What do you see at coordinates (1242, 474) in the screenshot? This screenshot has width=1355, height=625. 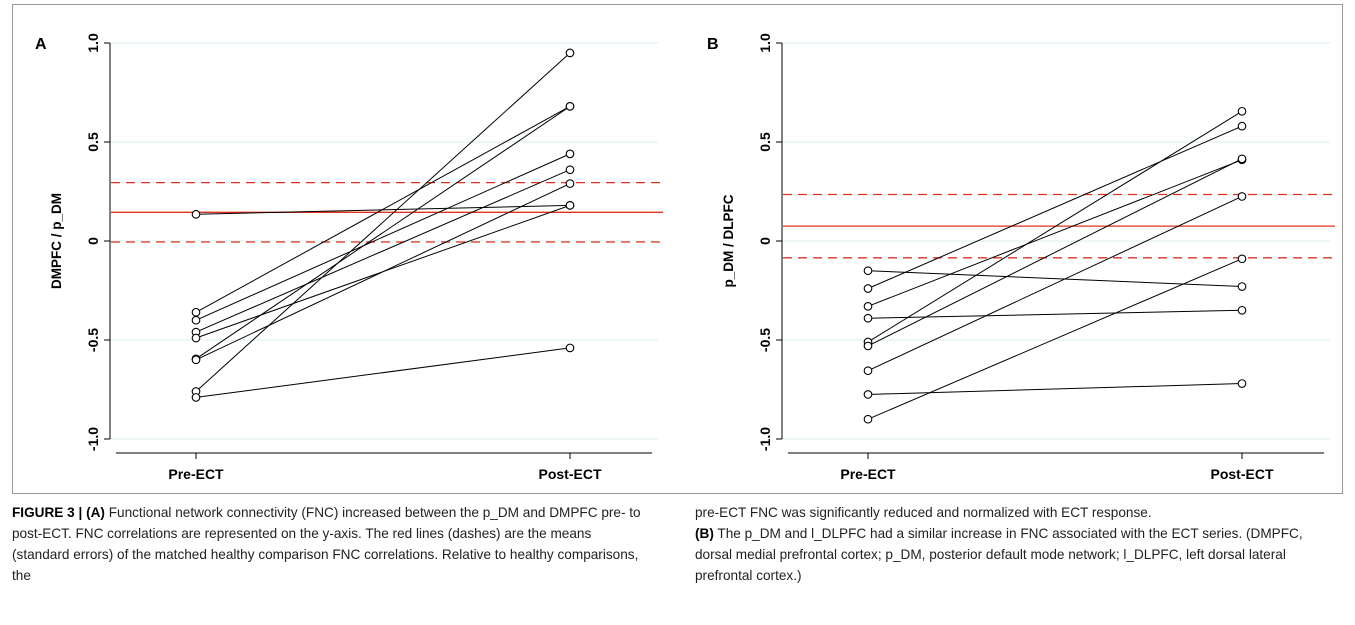 I see `panel-b-x-tick-label: Post-ECT` at bounding box center [1242, 474].